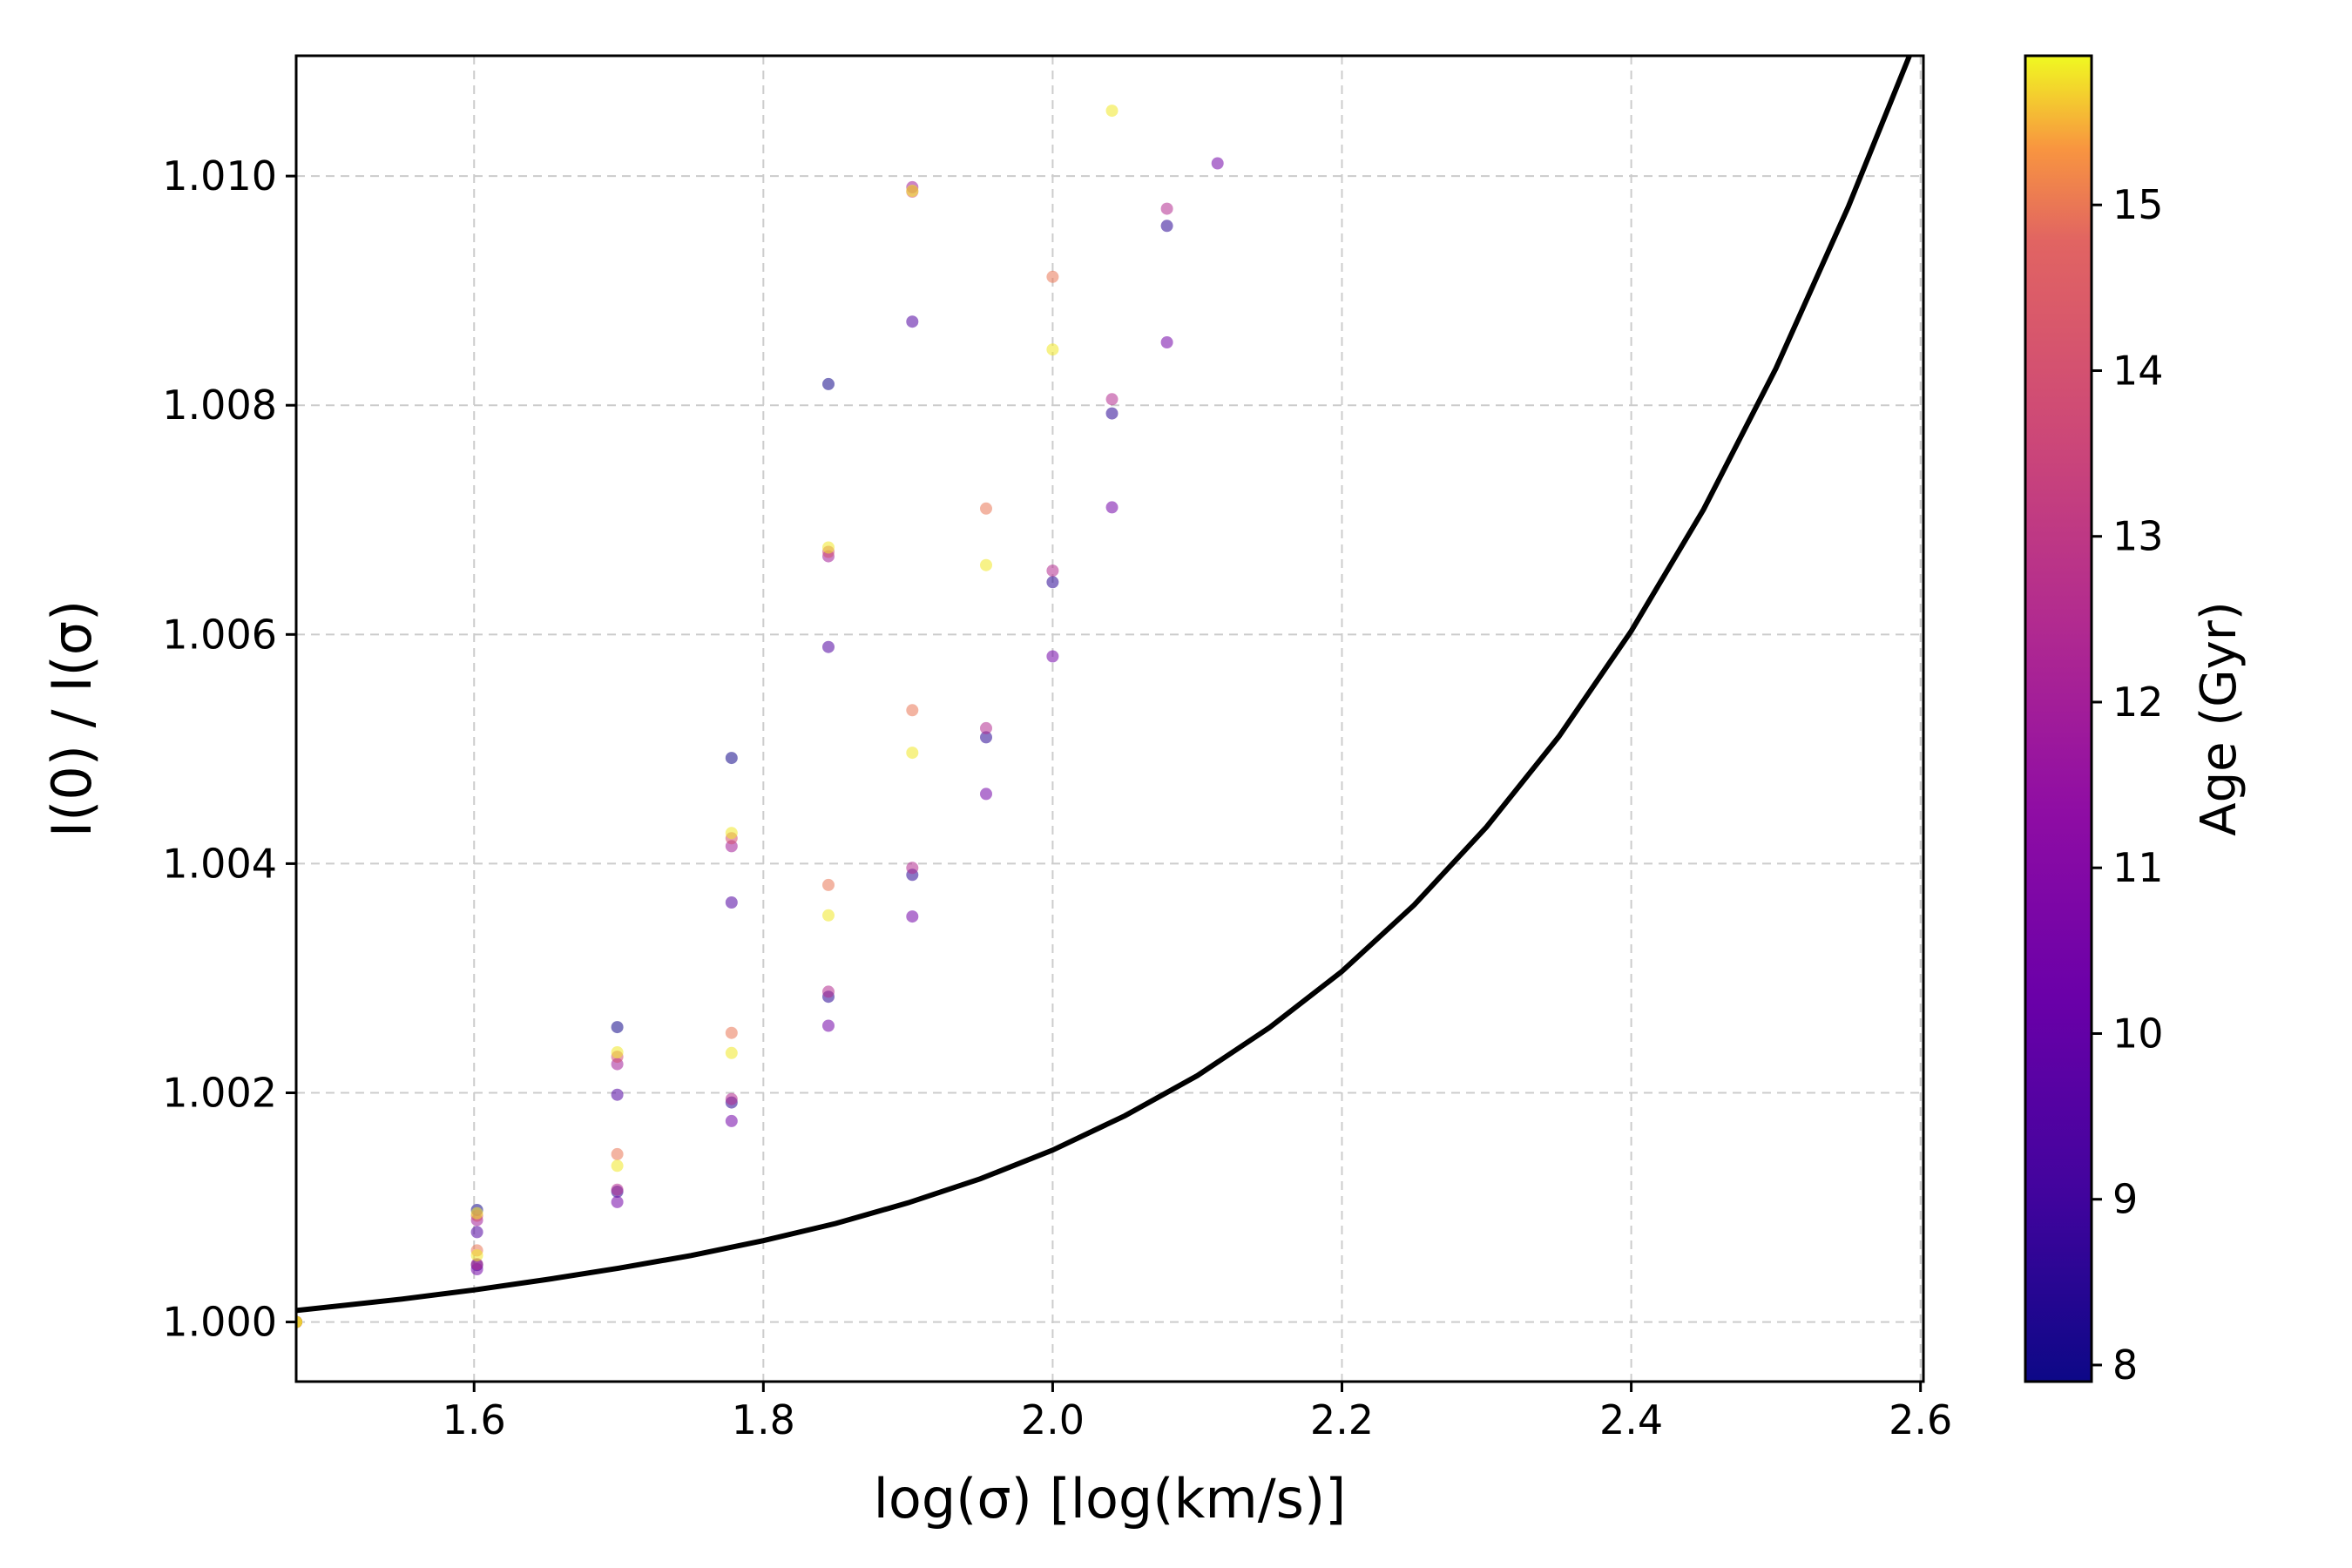  I want to click on colorbar-tick-label-1: 9, so click(2125, 1199).